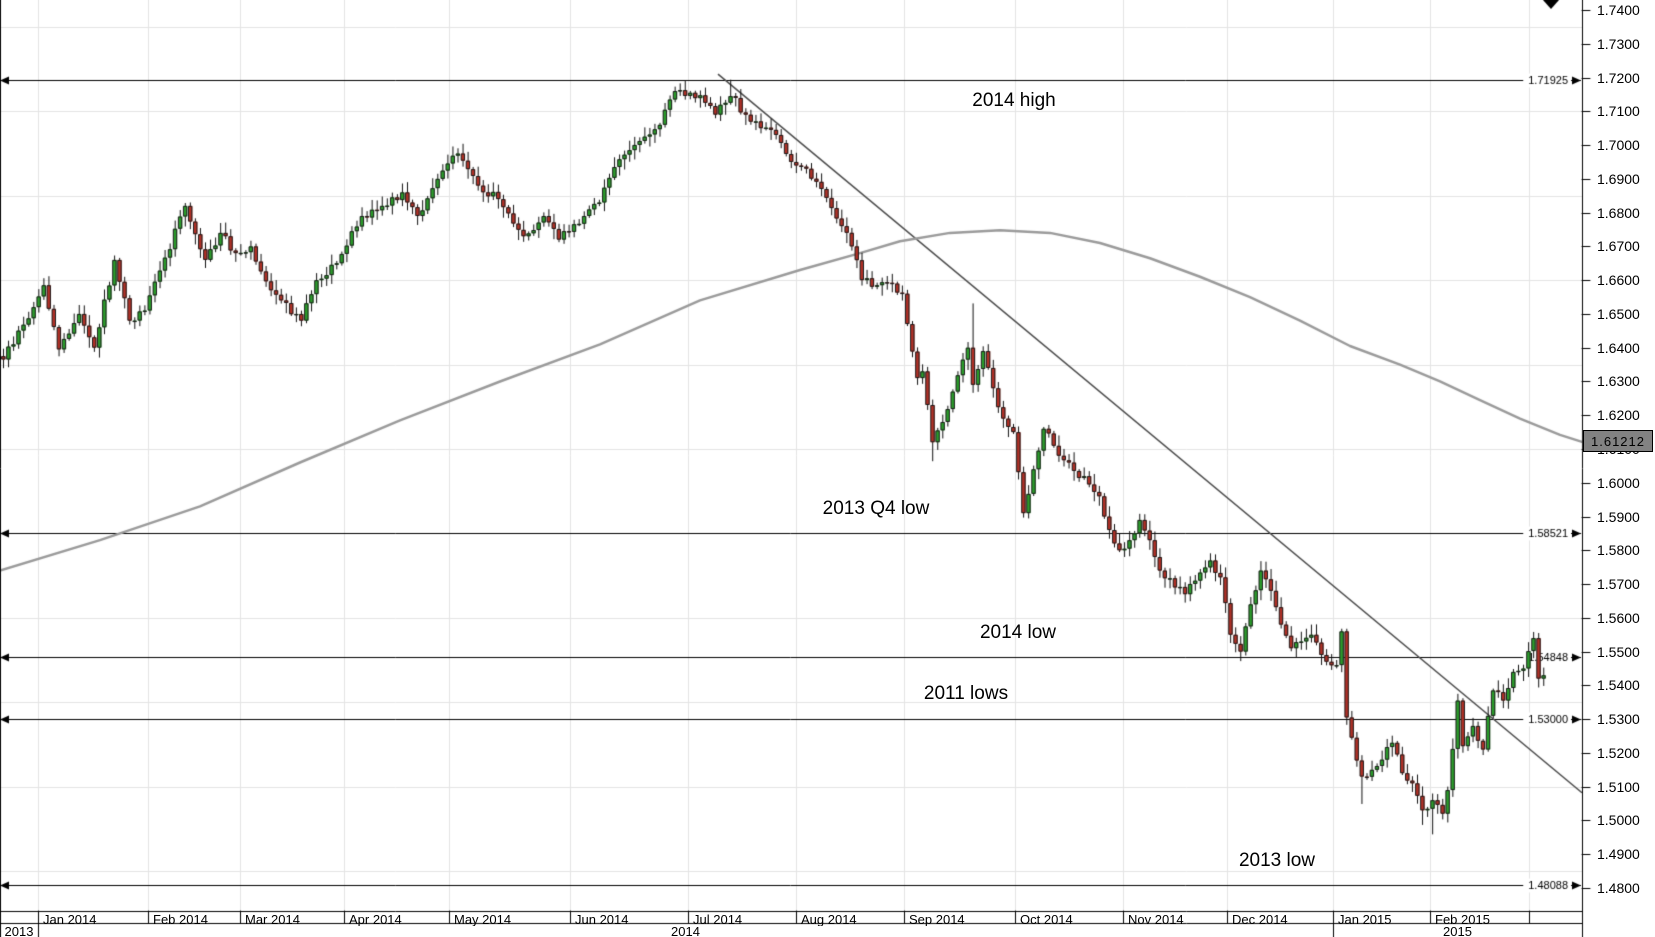 The width and height of the screenshot is (1655, 937). What do you see at coordinates (1618, 111) in the screenshot?
I see `y-axis-tick-label: 1.7100` at bounding box center [1618, 111].